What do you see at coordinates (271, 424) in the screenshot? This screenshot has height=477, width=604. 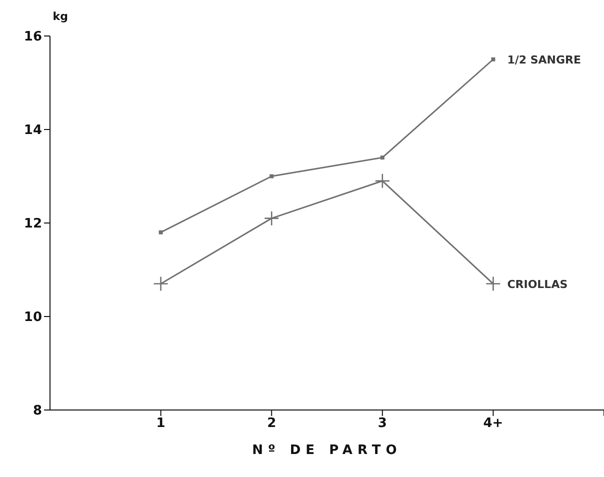 I see `x-tick-label: 2` at bounding box center [271, 424].